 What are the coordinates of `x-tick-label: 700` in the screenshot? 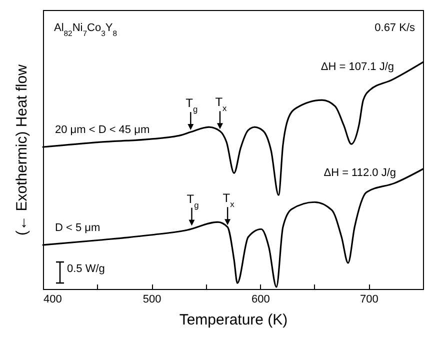 It's located at (369, 300).